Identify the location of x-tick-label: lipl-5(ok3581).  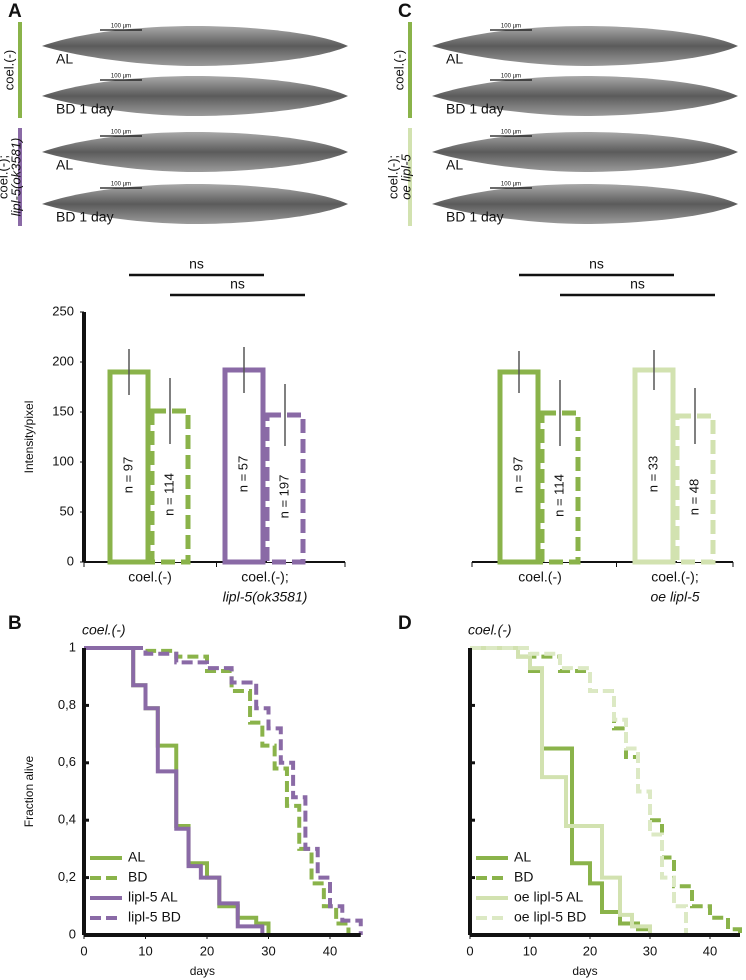
(265, 597).